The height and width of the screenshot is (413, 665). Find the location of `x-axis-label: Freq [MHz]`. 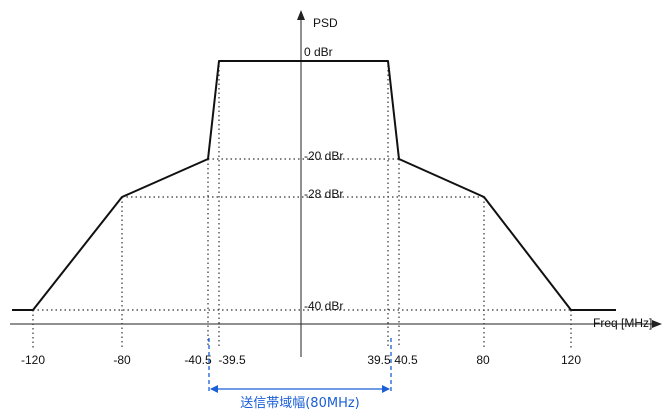

x-axis-label: Freq [MHz] is located at coordinates (622, 323).